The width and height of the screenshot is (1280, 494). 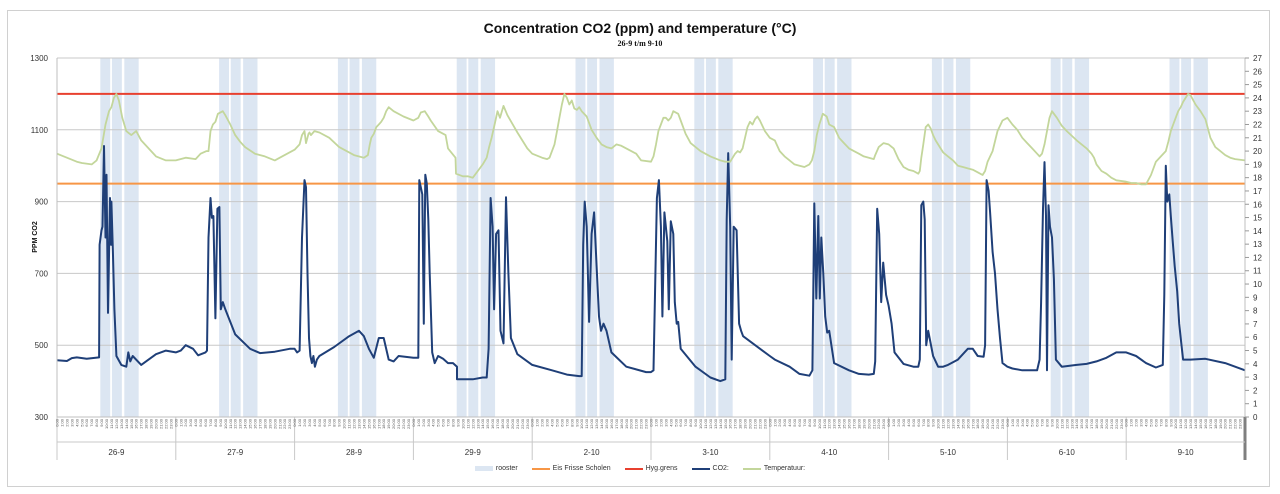 What do you see at coordinates (453, 422) in the screenshot?
I see `hour-tick-label: 8:00` at bounding box center [453, 422].